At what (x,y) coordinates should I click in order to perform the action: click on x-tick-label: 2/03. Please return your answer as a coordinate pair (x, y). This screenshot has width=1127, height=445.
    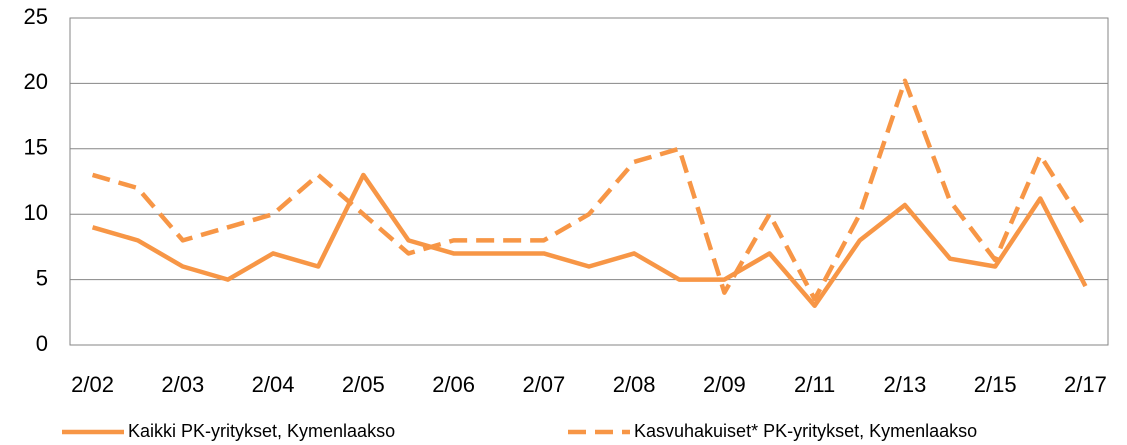
    Looking at the image, I should click on (182, 384).